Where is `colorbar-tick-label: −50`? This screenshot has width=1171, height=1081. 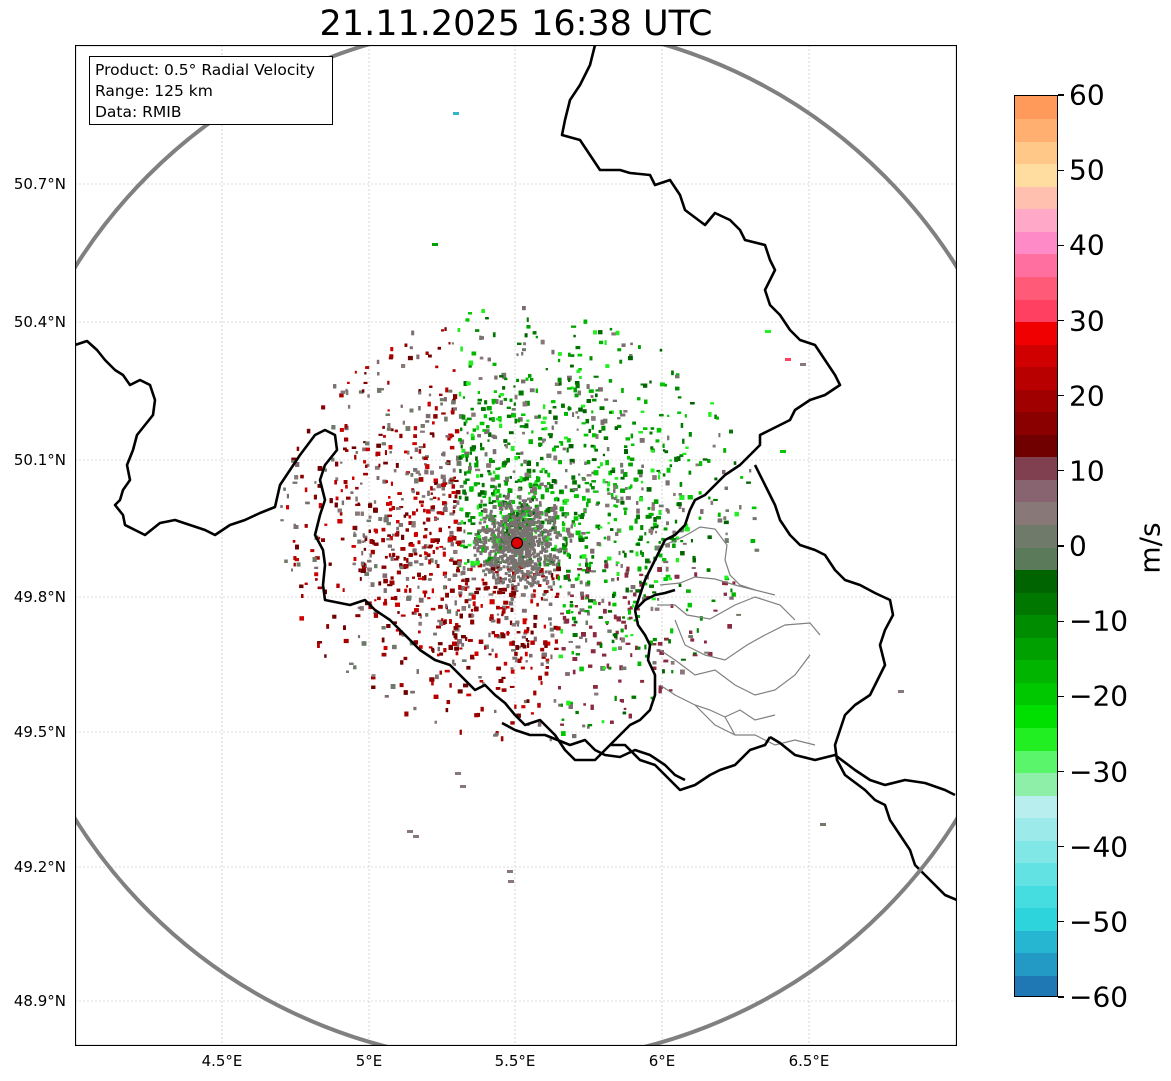
colorbar-tick-label: −50 is located at coordinates (1099, 922).